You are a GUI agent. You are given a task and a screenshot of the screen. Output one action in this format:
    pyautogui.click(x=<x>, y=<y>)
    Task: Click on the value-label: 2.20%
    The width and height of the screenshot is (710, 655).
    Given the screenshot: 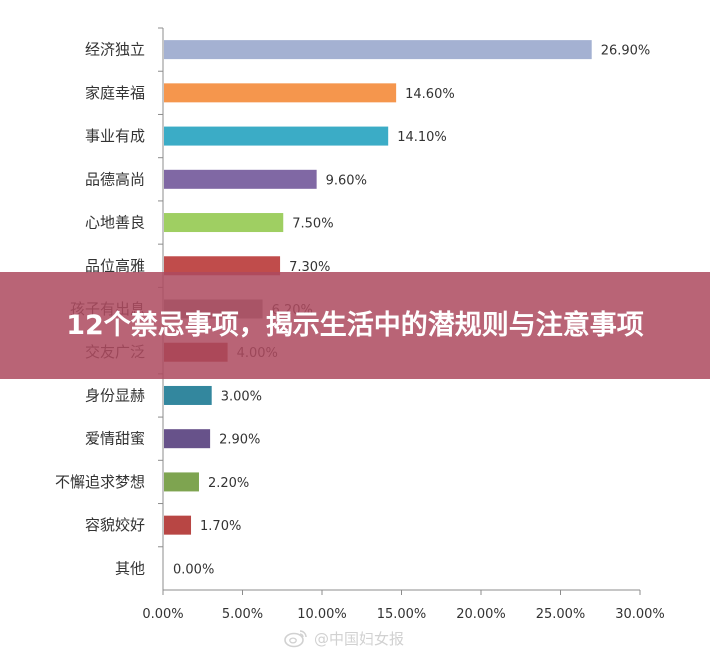 What is the action you would take?
    pyautogui.click(x=228, y=483)
    